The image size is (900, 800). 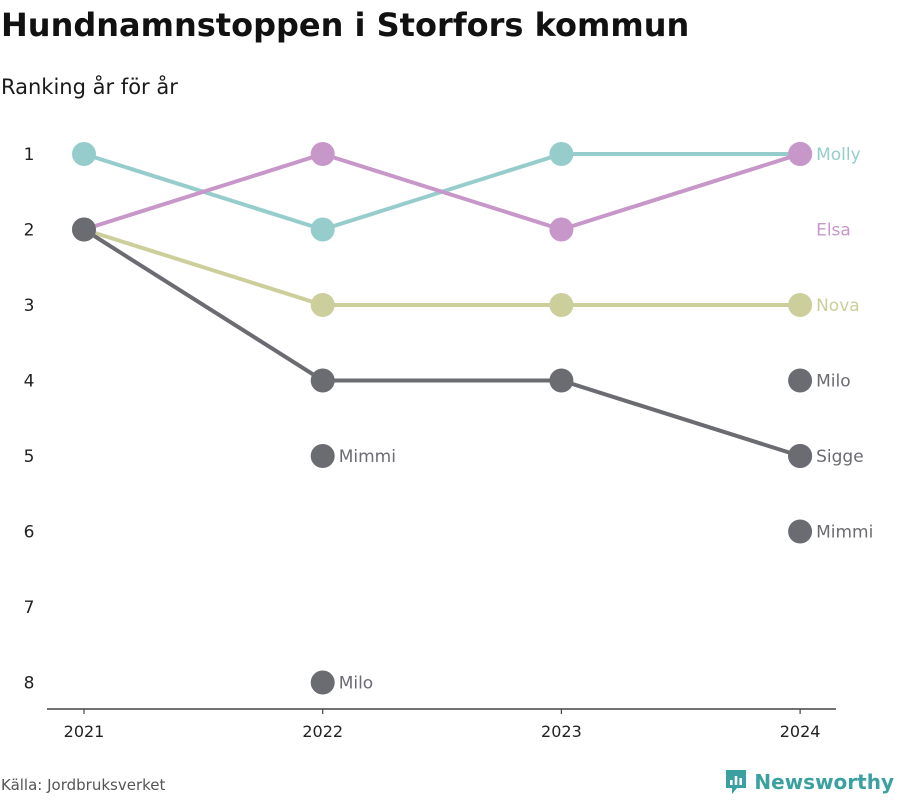 I want to click on shared-rank-marker-half, so click(x=806, y=154).